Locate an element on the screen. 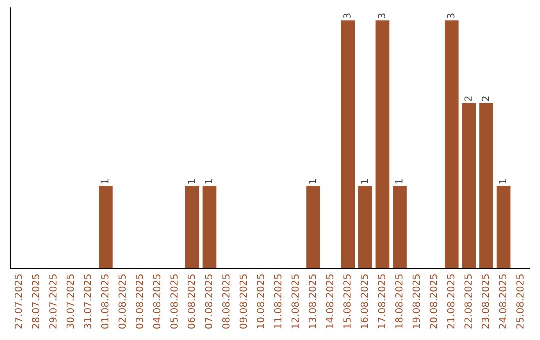 This screenshot has width=540, height=340. x-tick-label: 25.08.2025 is located at coordinates (520, 301).